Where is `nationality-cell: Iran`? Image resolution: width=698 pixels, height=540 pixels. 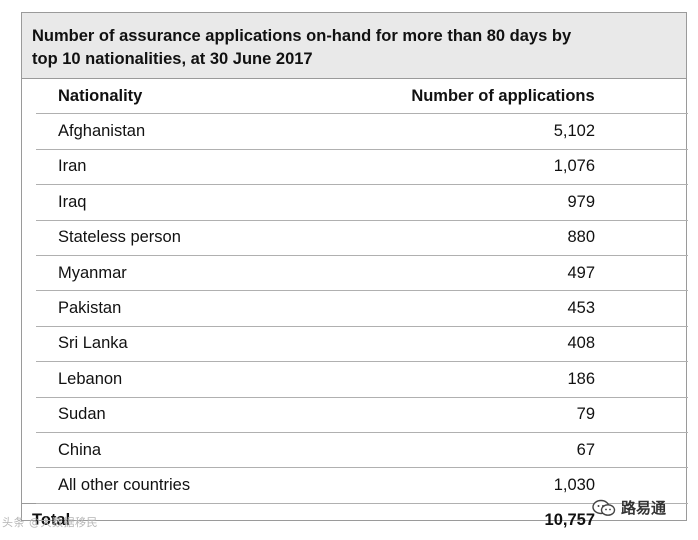 nationality-cell: Iran is located at coordinates (193, 167).